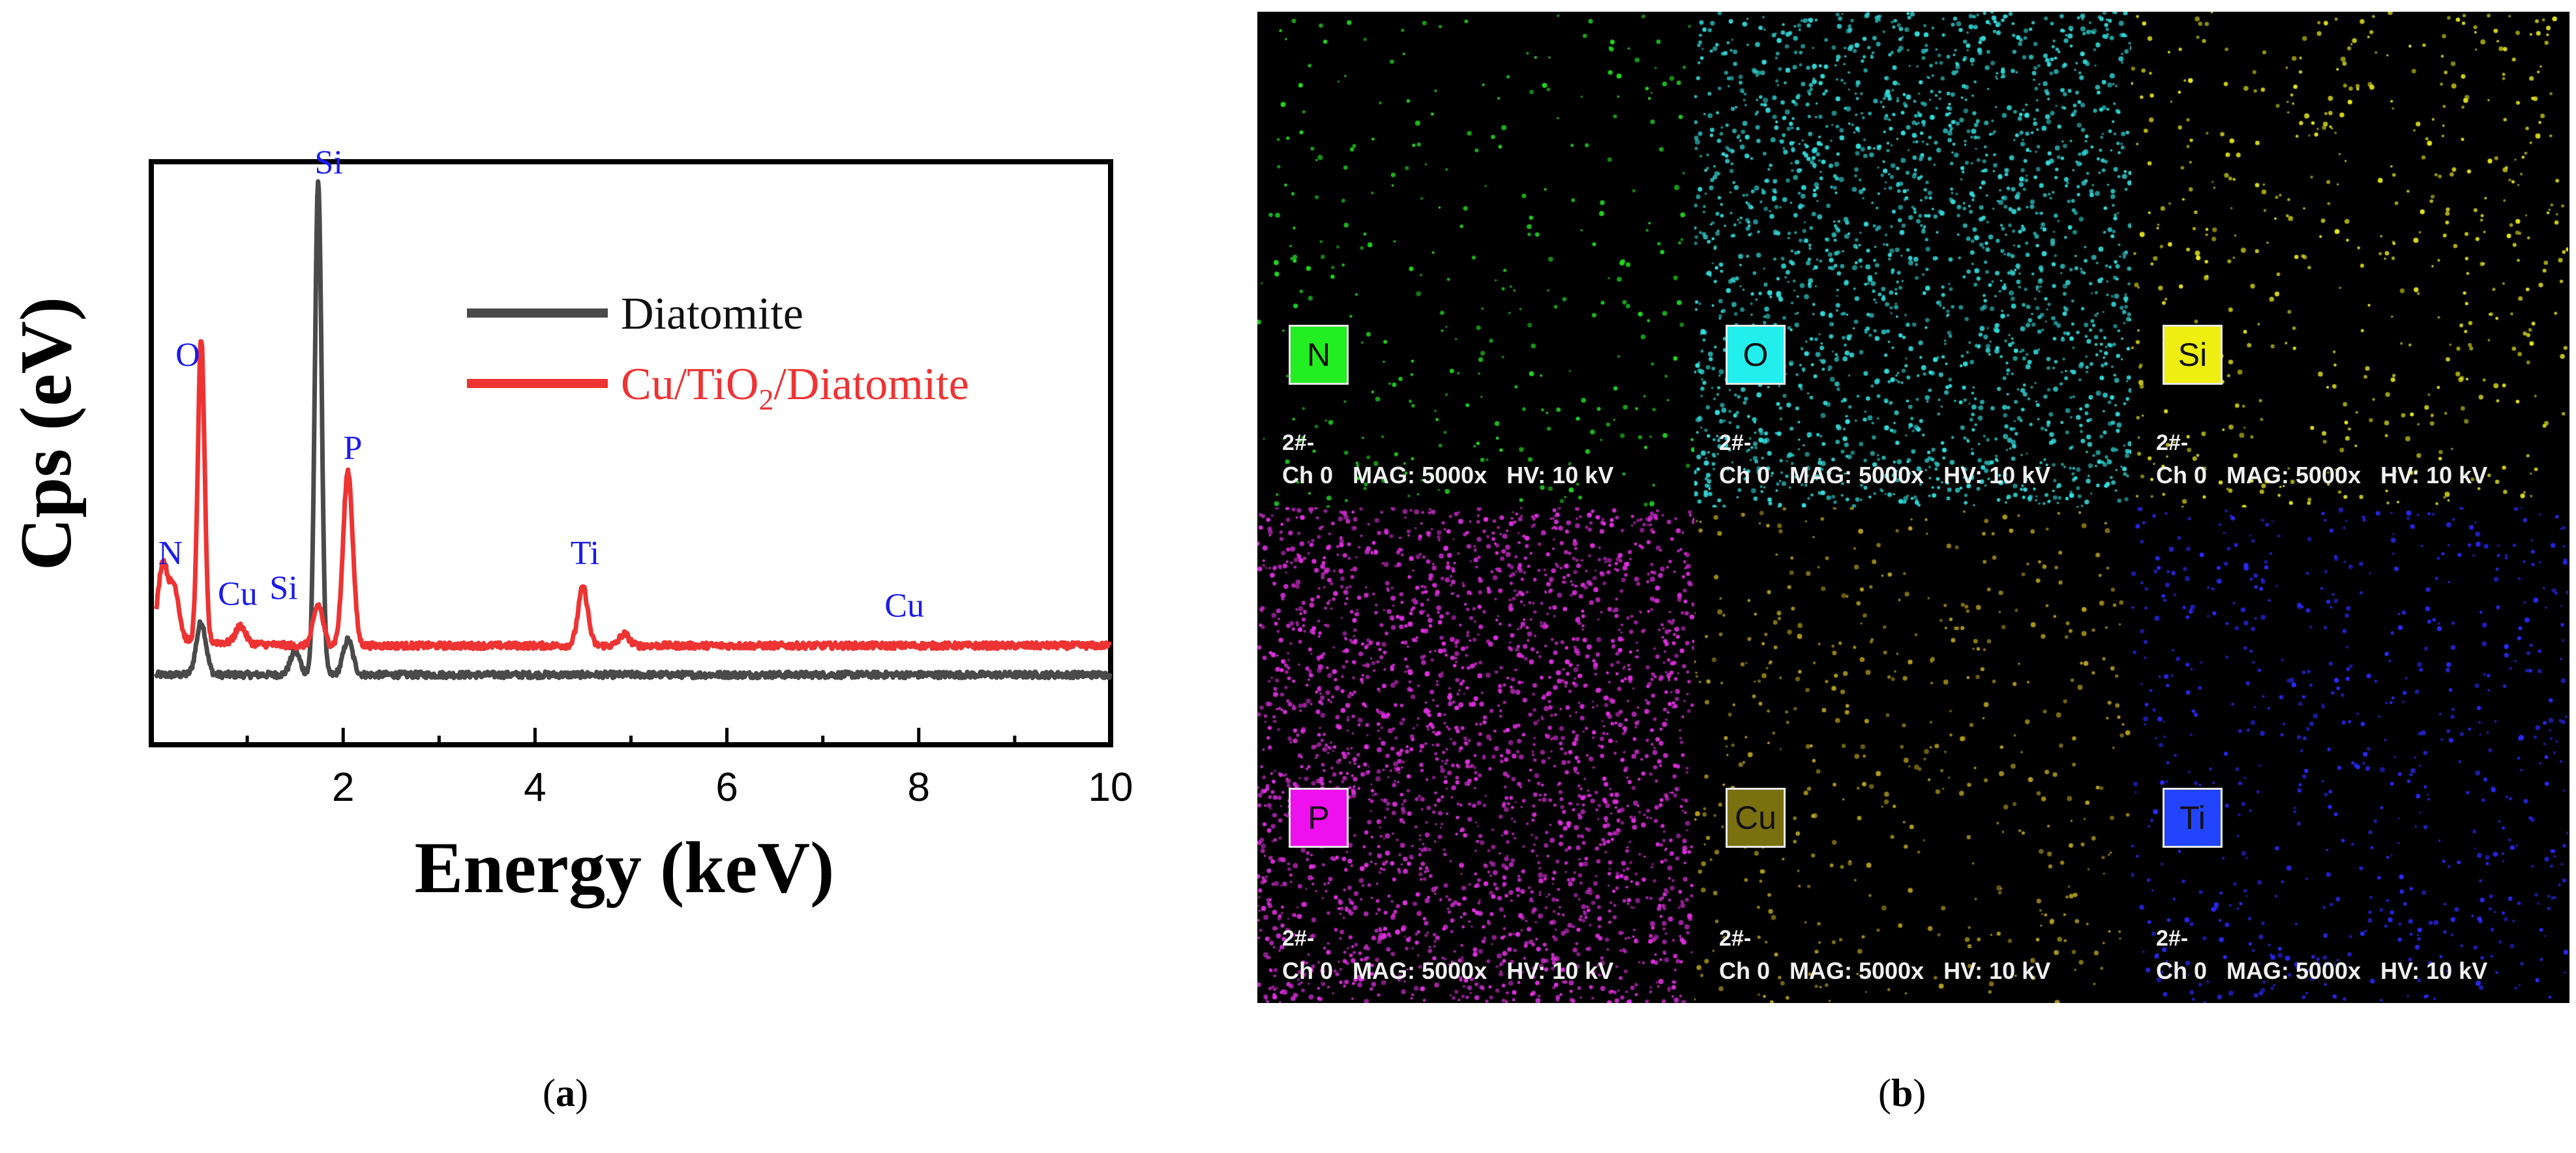  I want to click on element-map-p: P 2#- Ch 0 MAG: 5000x HV: 10 kV, so click(1475, 755).